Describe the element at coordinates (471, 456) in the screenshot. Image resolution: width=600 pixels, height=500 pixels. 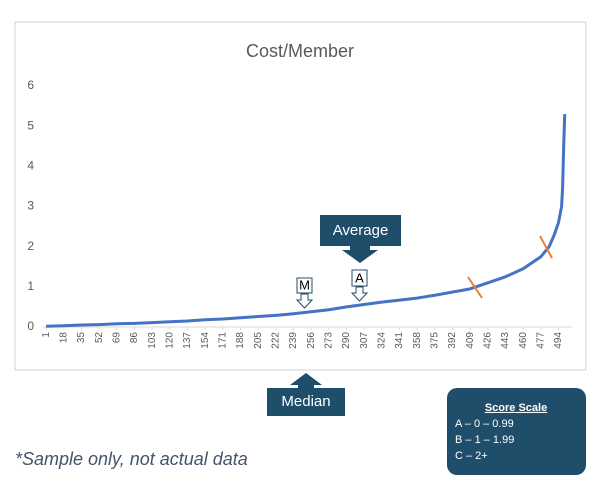
I see `score-scale-item: C – 2+` at that location.